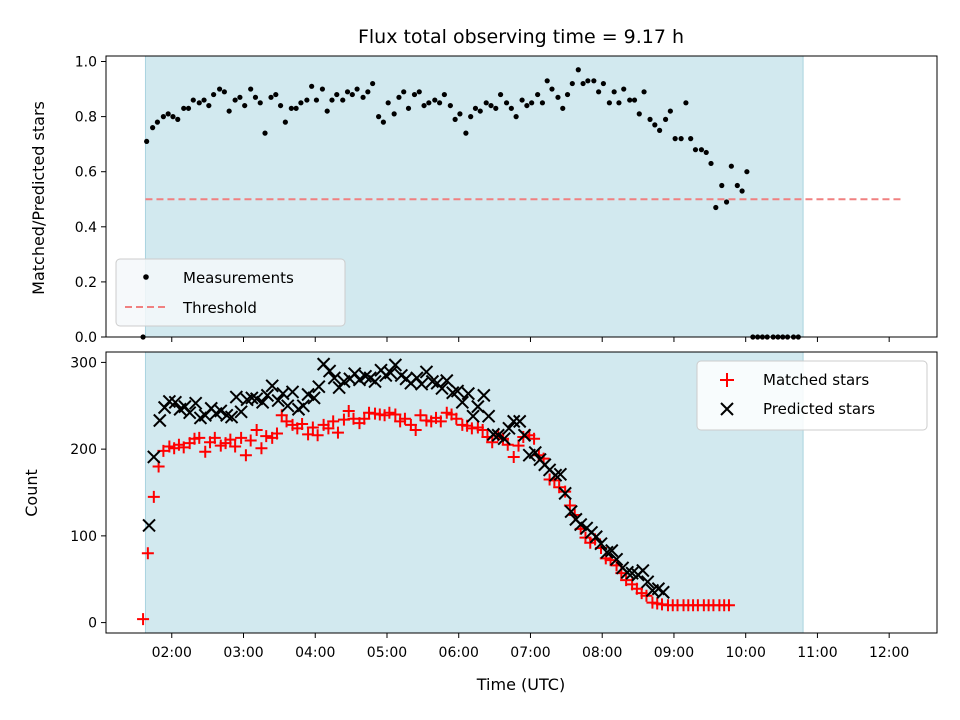  Describe the element at coordinates (230, 292) in the screenshot. I see `ratio-legend: Measurements Threshold` at that location.